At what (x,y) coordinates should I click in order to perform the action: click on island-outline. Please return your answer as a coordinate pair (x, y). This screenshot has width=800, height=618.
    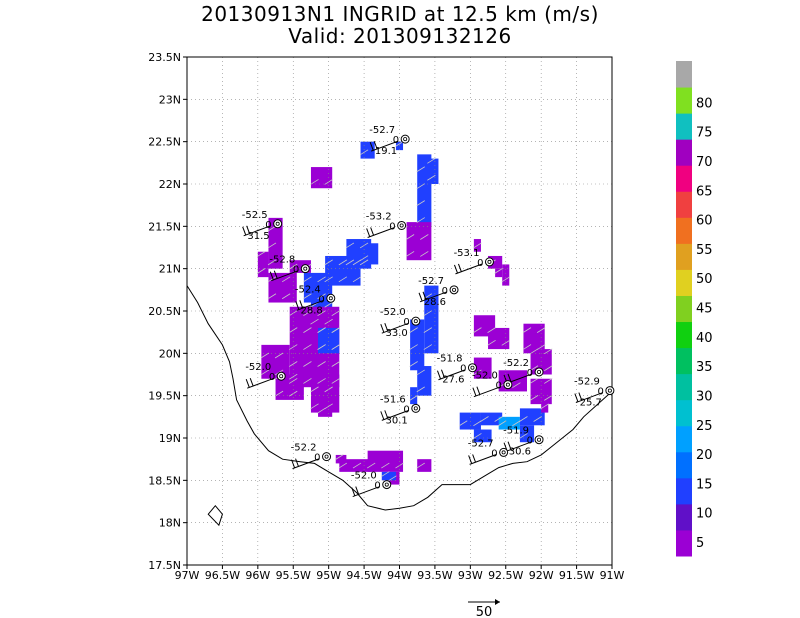
    Looking at the image, I should click on (215, 515).